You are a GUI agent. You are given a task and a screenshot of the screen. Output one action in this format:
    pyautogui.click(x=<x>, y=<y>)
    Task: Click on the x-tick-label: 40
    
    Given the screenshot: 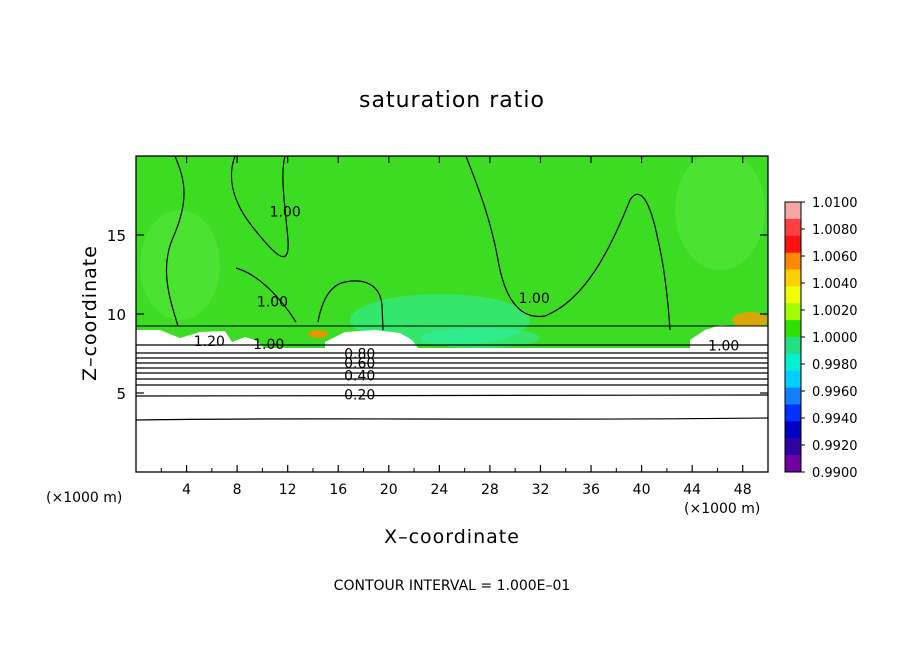 What is the action you would take?
    pyautogui.click(x=642, y=490)
    